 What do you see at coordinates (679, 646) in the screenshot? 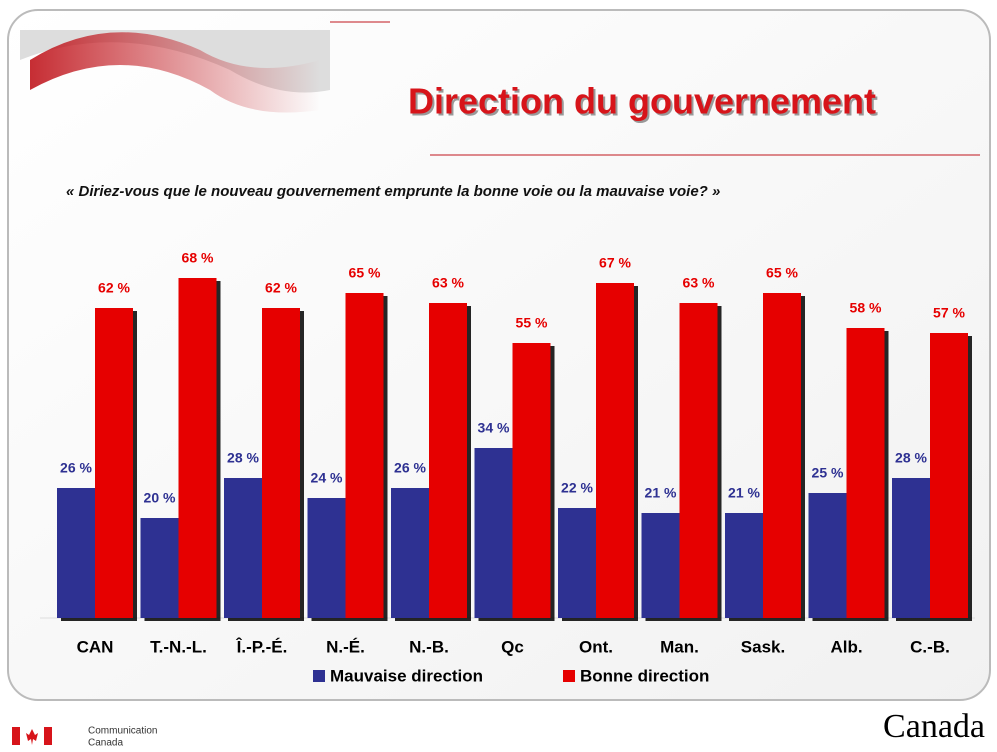
I see `x-tick-label: Man.` at bounding box center [679, 646].